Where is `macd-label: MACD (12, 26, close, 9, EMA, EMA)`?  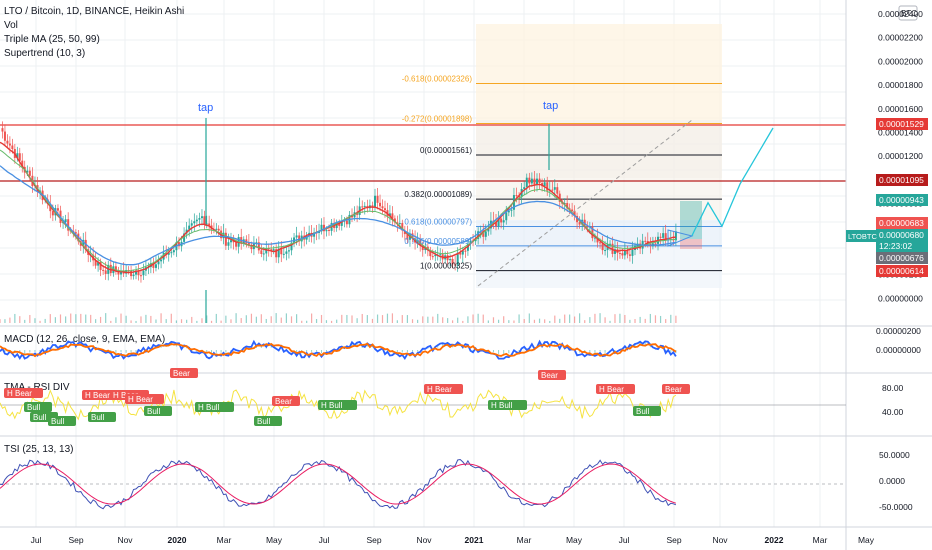
macd-label: MACD (12, 26, close, 9, EMA, EMA) is located at coordinates (84, 339).